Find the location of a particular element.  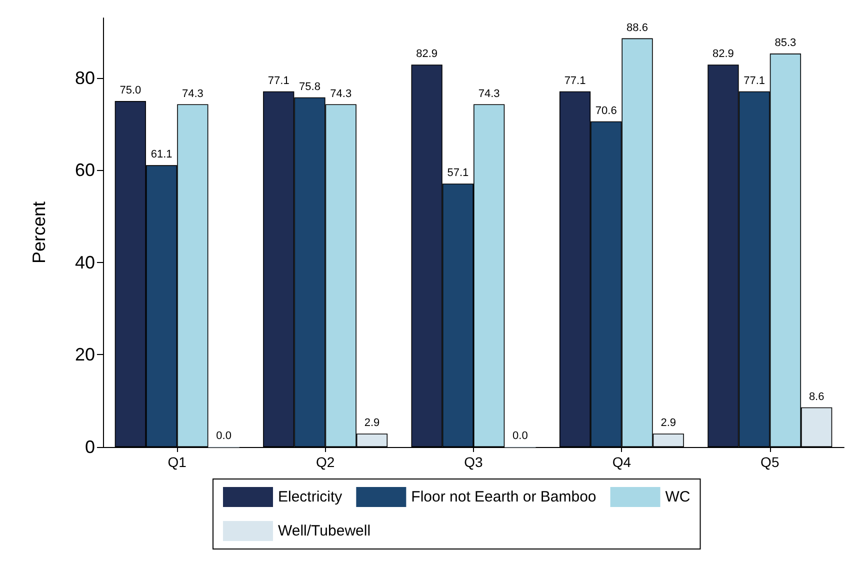

y-tick-label: 60 is located at coordinates (84, 170).